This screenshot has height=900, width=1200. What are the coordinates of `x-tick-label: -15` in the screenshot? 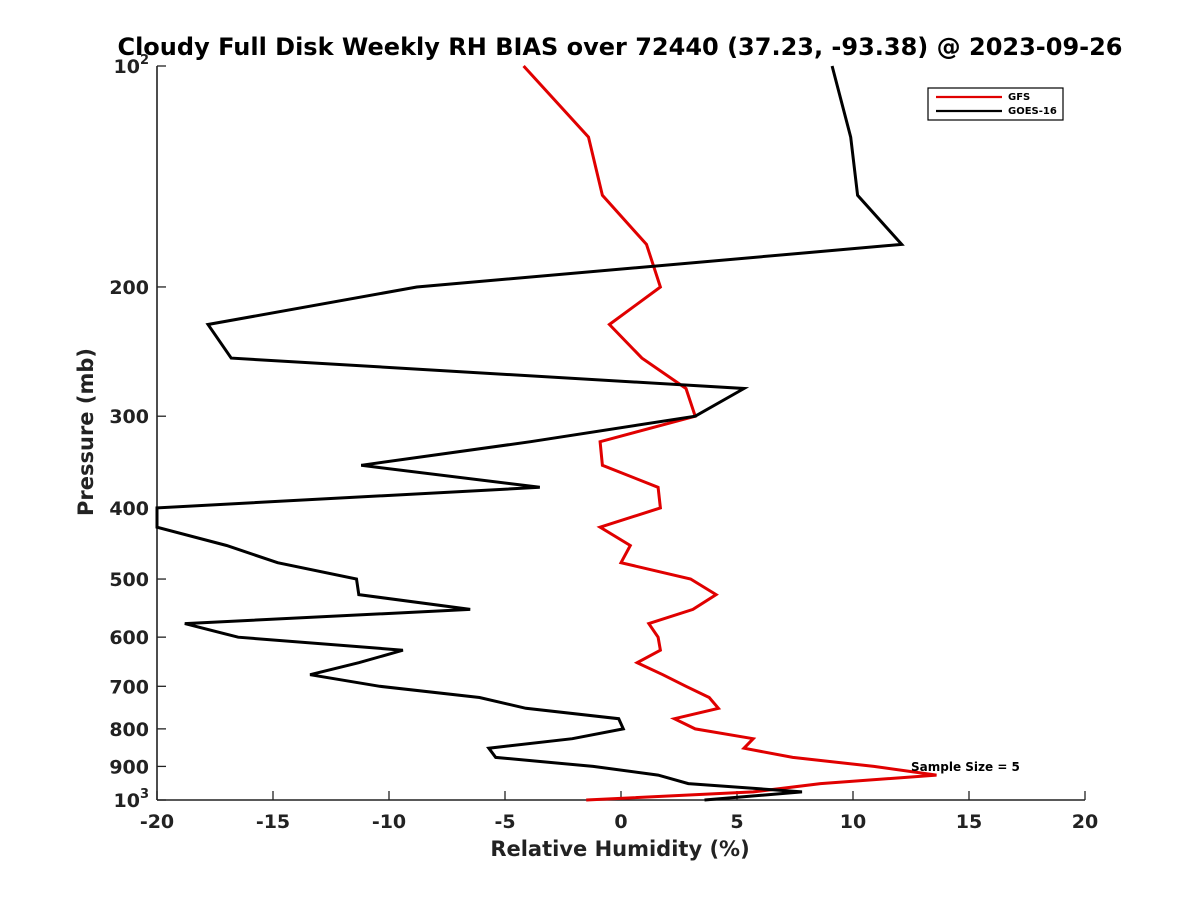 It's located at (273, 822).